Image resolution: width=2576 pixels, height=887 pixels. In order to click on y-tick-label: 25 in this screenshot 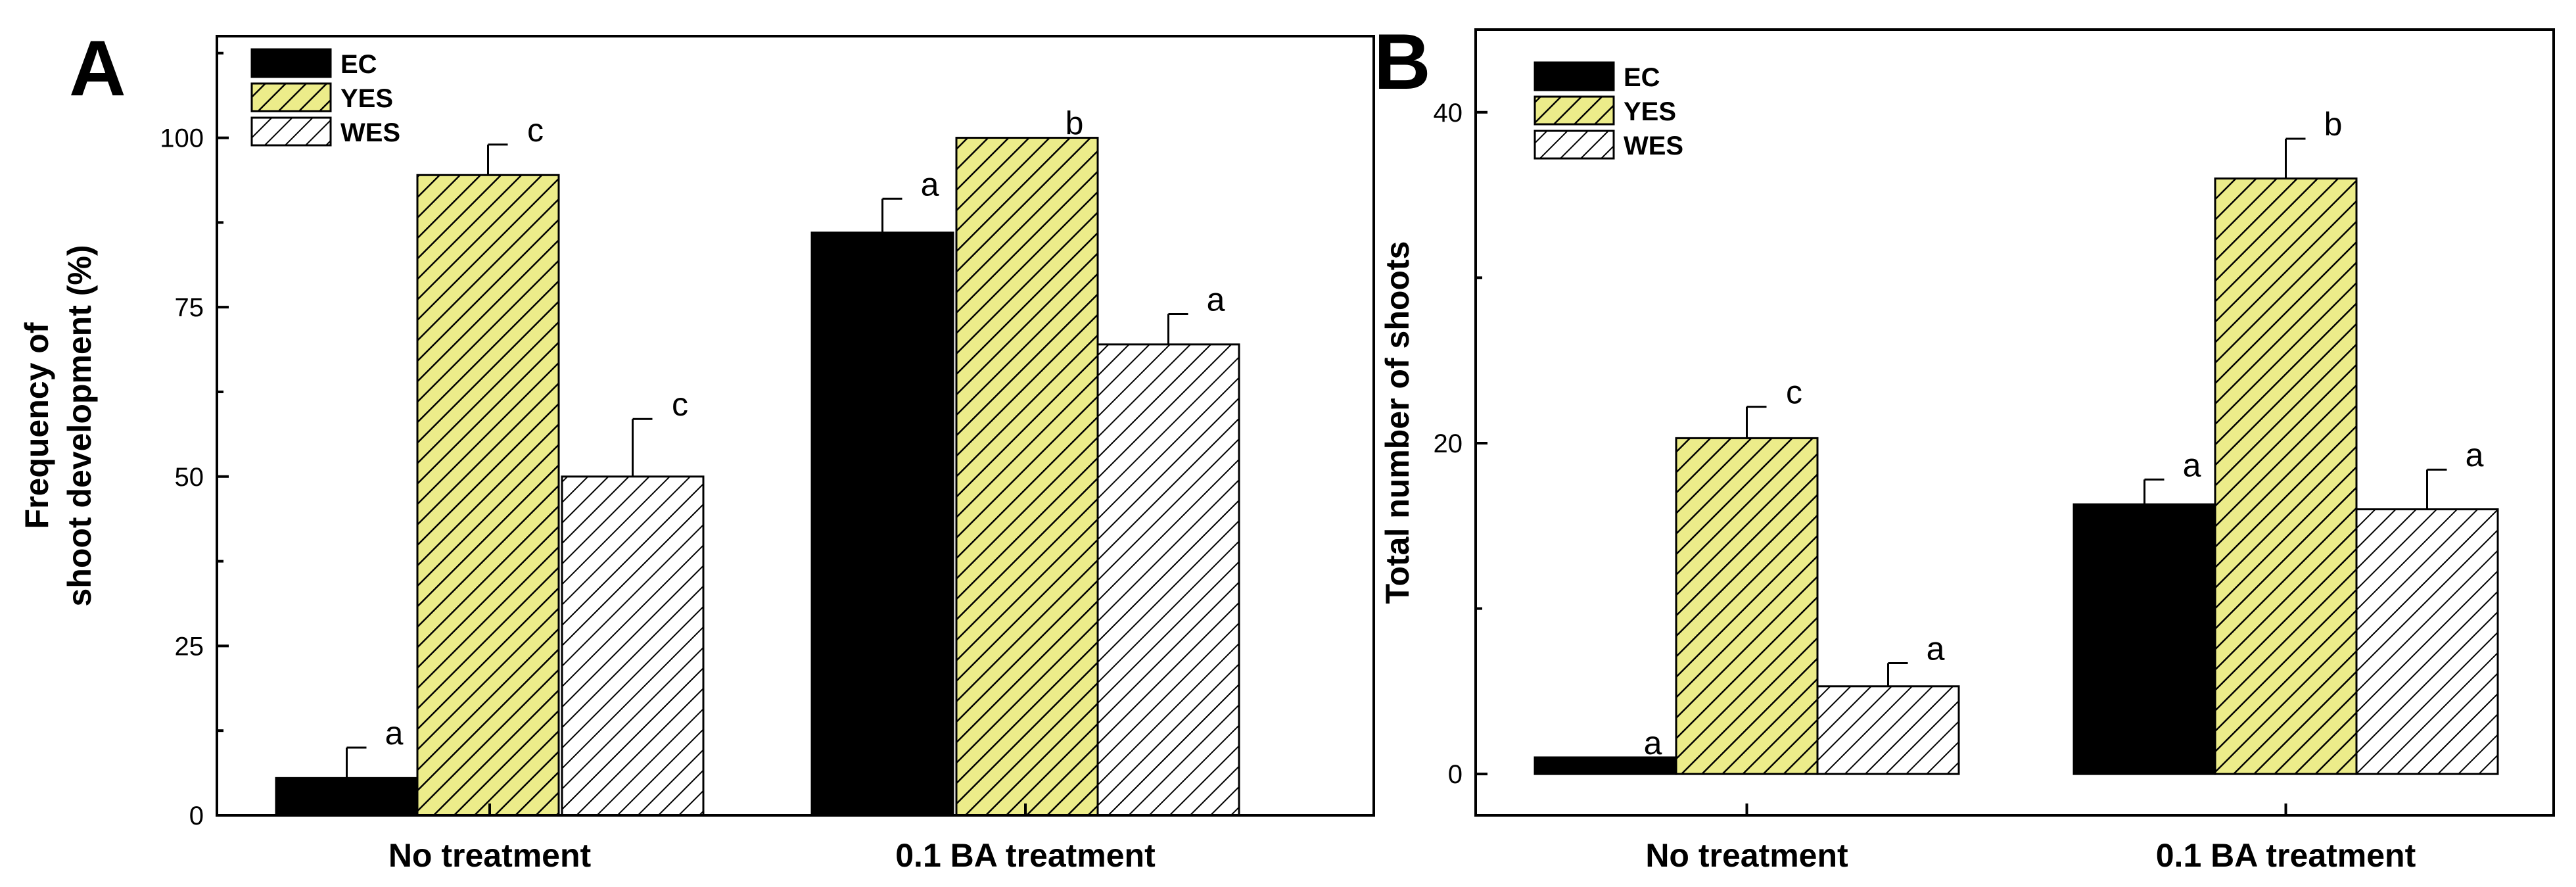, I will do `click(189, 646)`.